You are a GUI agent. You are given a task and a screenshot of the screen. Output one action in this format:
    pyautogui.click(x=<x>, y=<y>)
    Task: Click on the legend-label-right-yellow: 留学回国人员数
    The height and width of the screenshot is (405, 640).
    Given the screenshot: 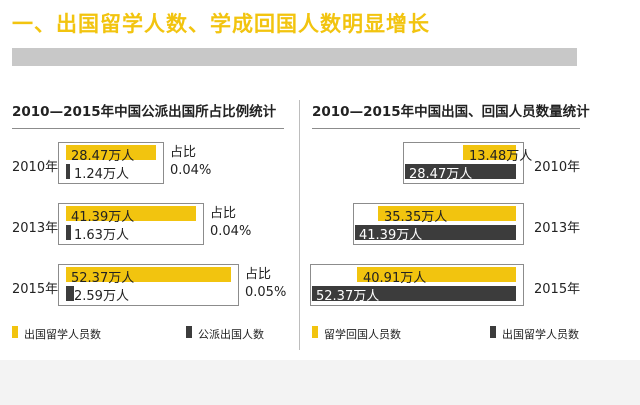 What is the action you would take?
    pyautogui.click(x=362, y=334)
    